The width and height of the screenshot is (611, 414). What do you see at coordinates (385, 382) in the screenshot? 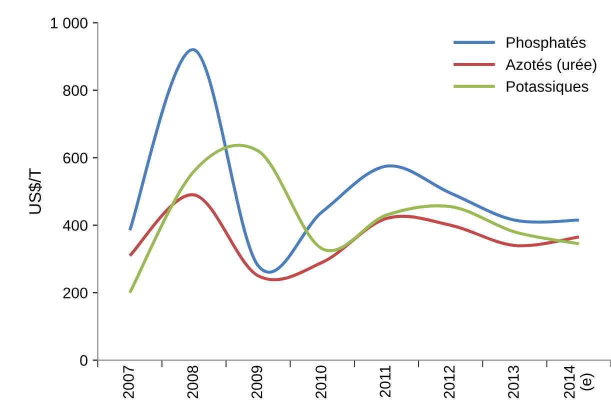
I see `x-tick-label: 2011` at bounding box center [385, 382].